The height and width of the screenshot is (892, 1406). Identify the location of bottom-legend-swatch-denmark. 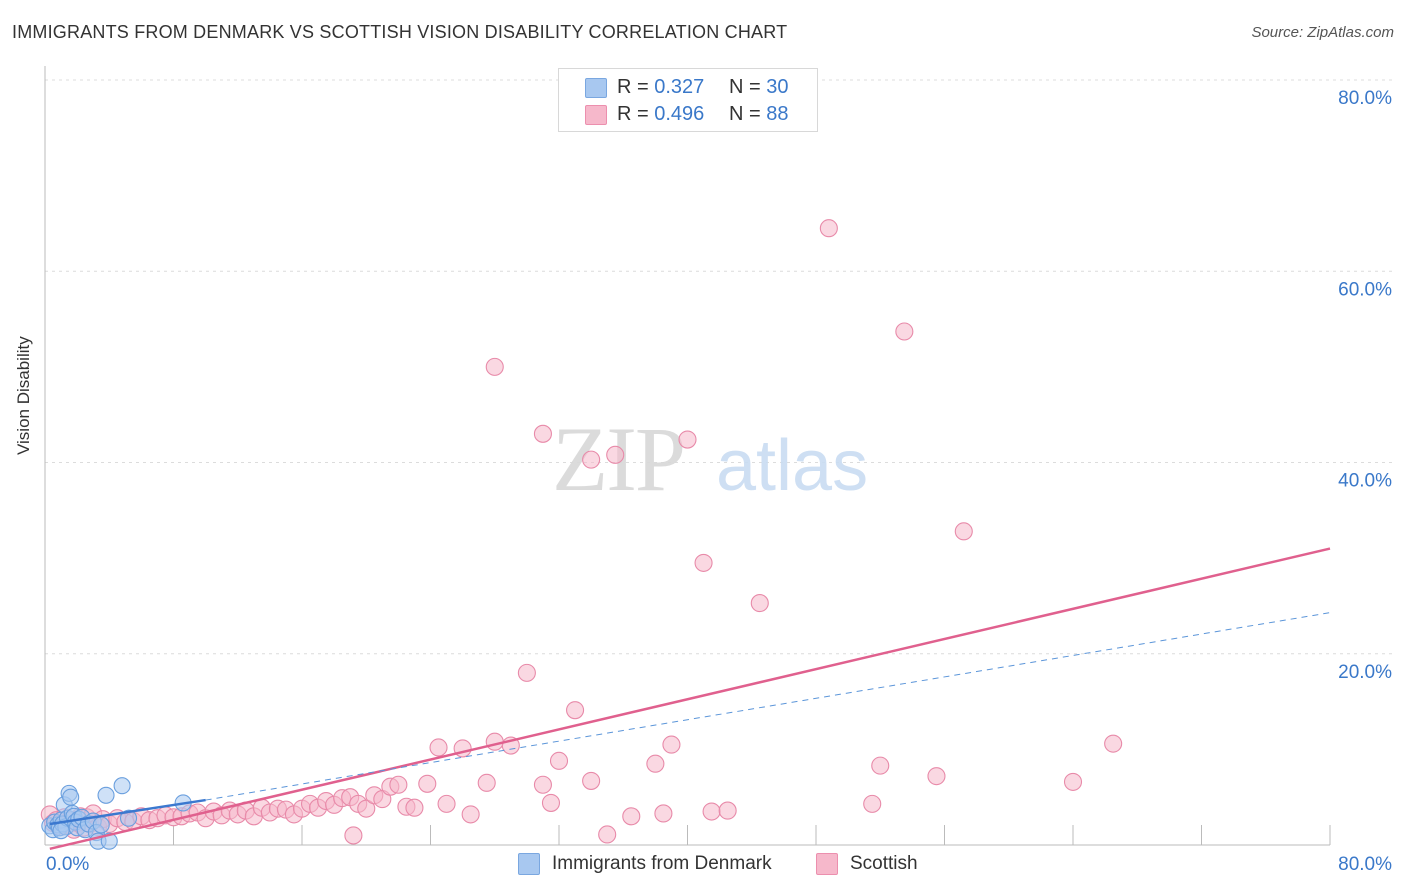
(529, 864).